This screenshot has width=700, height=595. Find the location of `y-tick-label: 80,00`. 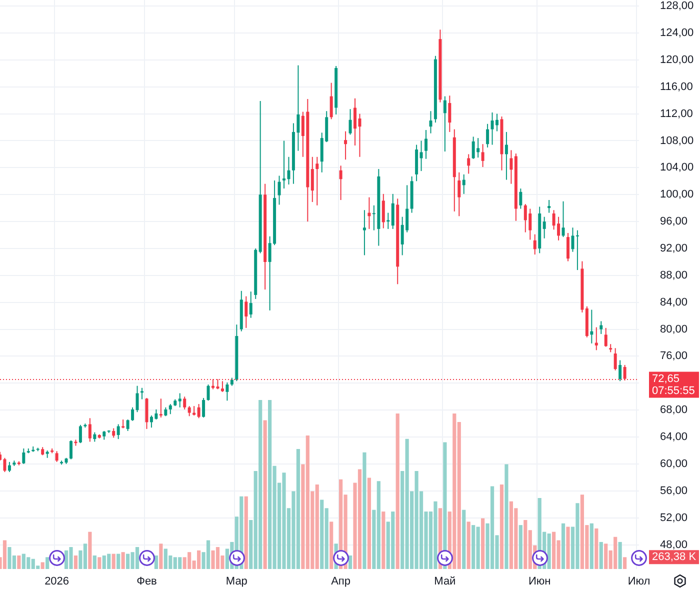

y-tick-label: 80,00 is located at coordinates (674, 329).